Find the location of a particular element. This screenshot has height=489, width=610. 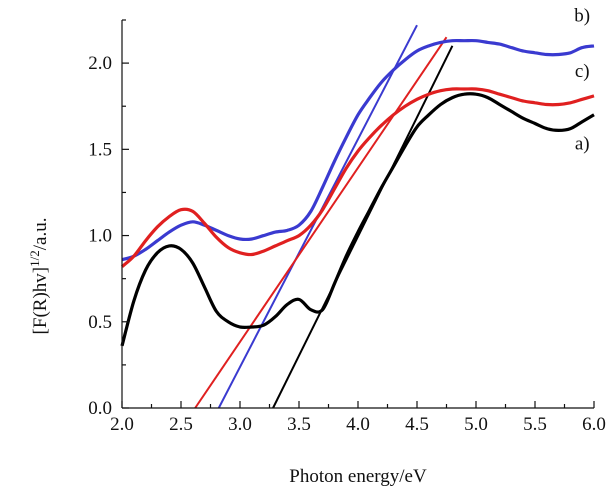

x-tick-label: 2.0 is located at coordinates (122, 424).